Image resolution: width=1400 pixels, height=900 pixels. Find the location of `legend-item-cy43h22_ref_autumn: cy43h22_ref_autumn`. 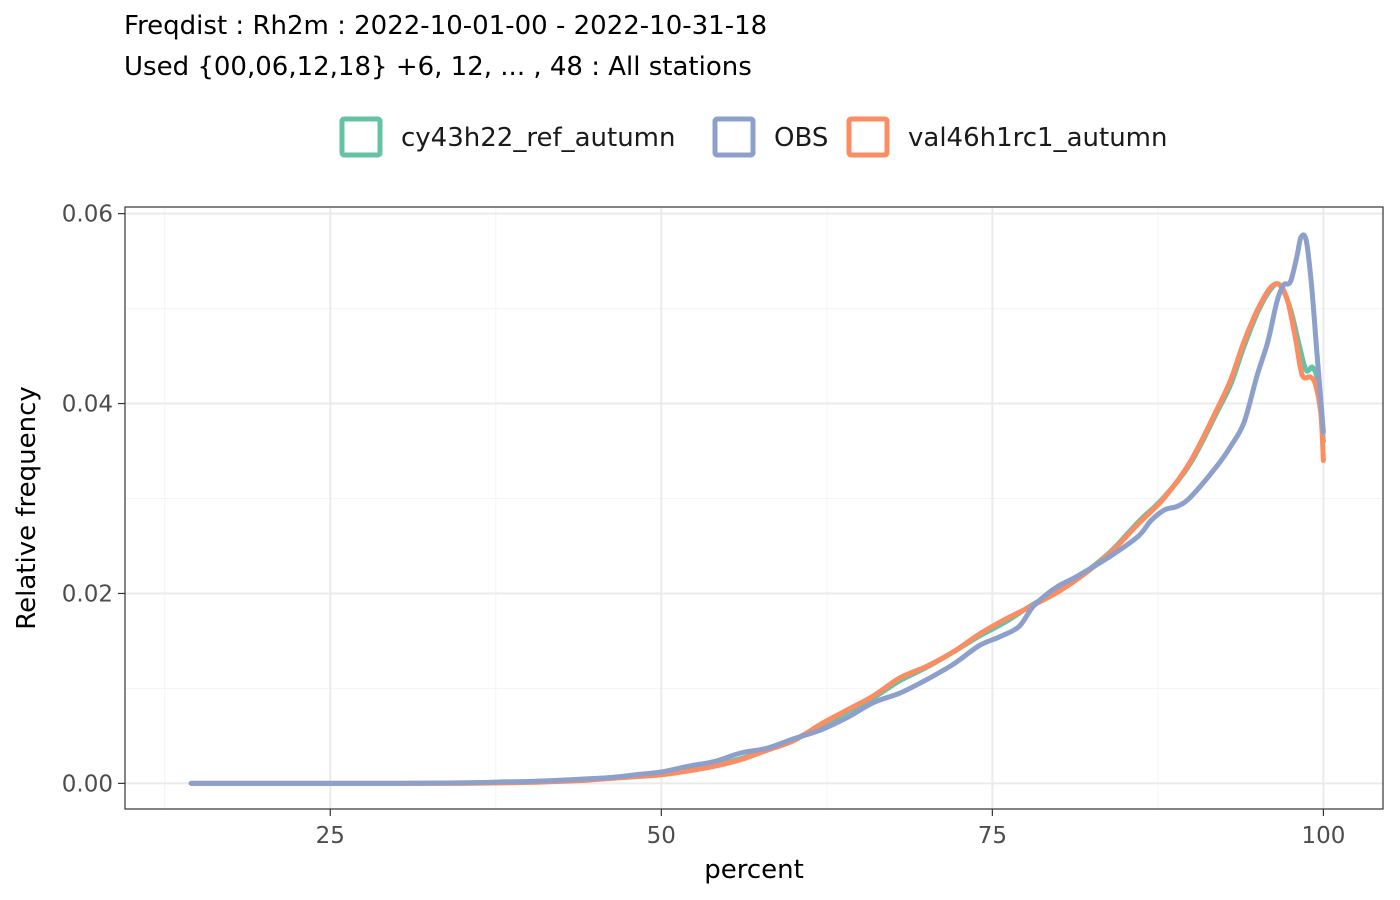

legend-item-cy43h22_ref_autumn: cy43h22_ref_autumn is located at coordinates (507, 137).